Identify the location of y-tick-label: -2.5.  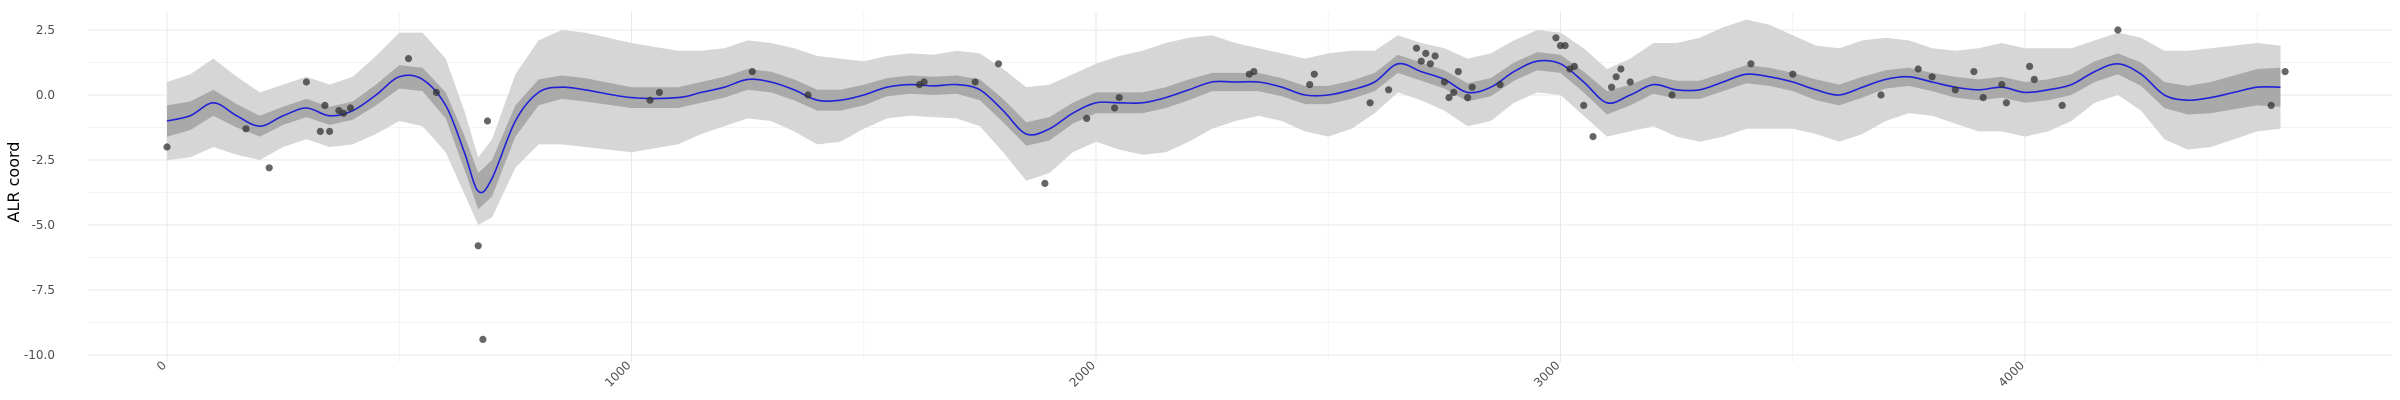
(43, 160).